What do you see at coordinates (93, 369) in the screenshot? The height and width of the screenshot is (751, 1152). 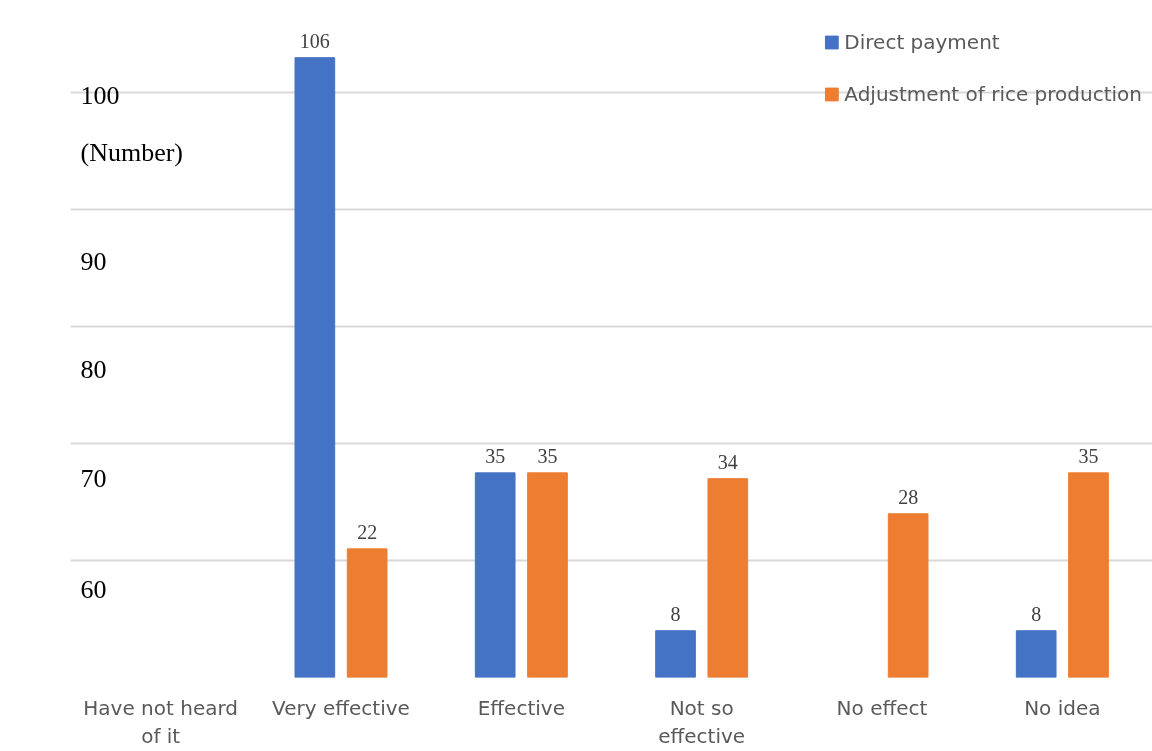 I see `annotation: 80` at bounding box center [93, 369].